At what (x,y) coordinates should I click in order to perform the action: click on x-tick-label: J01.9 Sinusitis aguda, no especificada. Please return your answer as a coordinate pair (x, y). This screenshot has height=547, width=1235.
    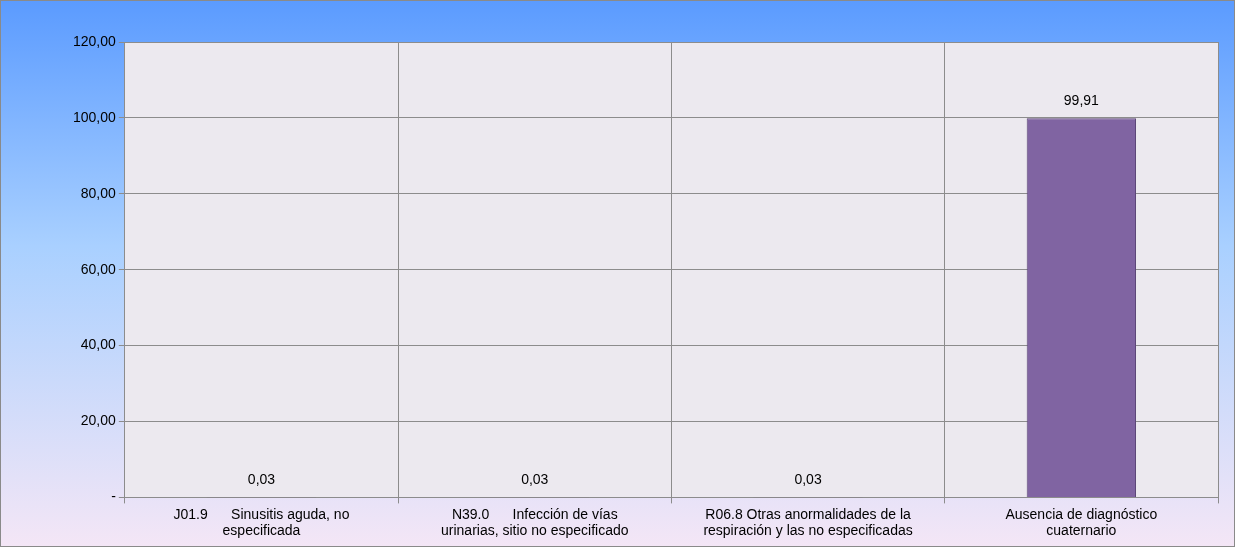
    Looking at the image, I should click on (261, 522).